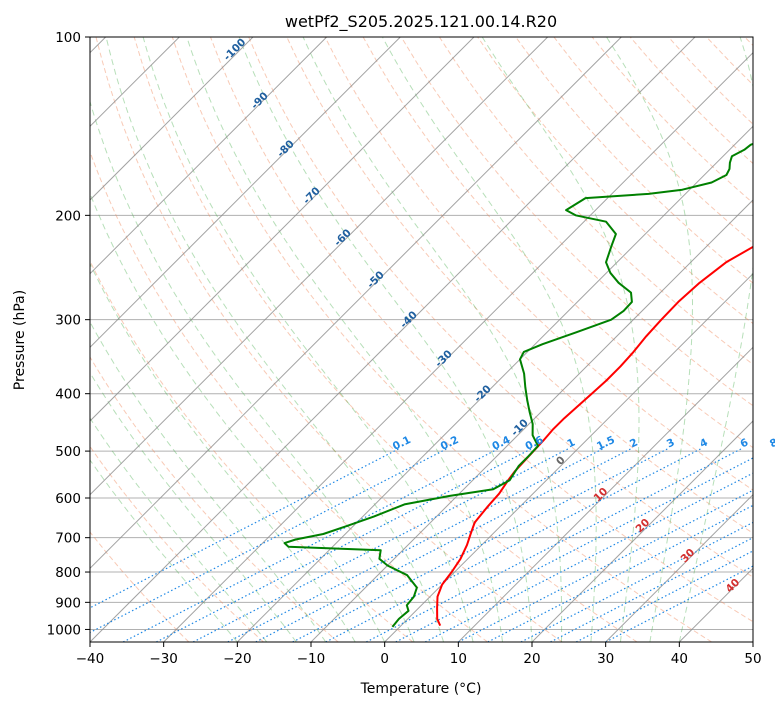 The height and width of the screenshot is (708, 775). Describe the element at coordinates (744, 443) in the screenshot. I see `mixing-ratio-label: 6` at that location.